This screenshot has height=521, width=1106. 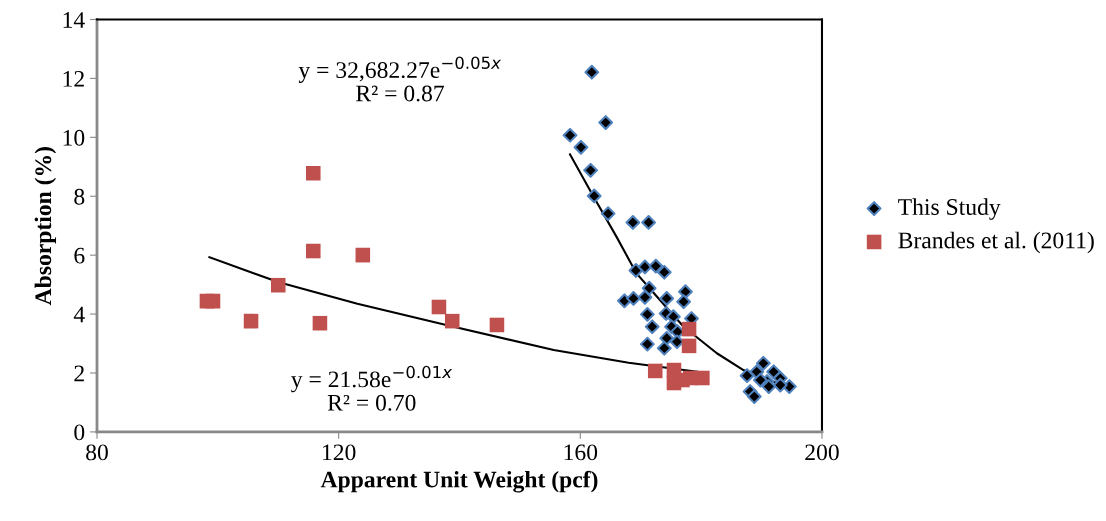 What do you see at coordinates (459, 481) in the screenshot?
I see `x-axis-title: Apparent Unit Weight (pcf)` at bounding box center [459, 481].